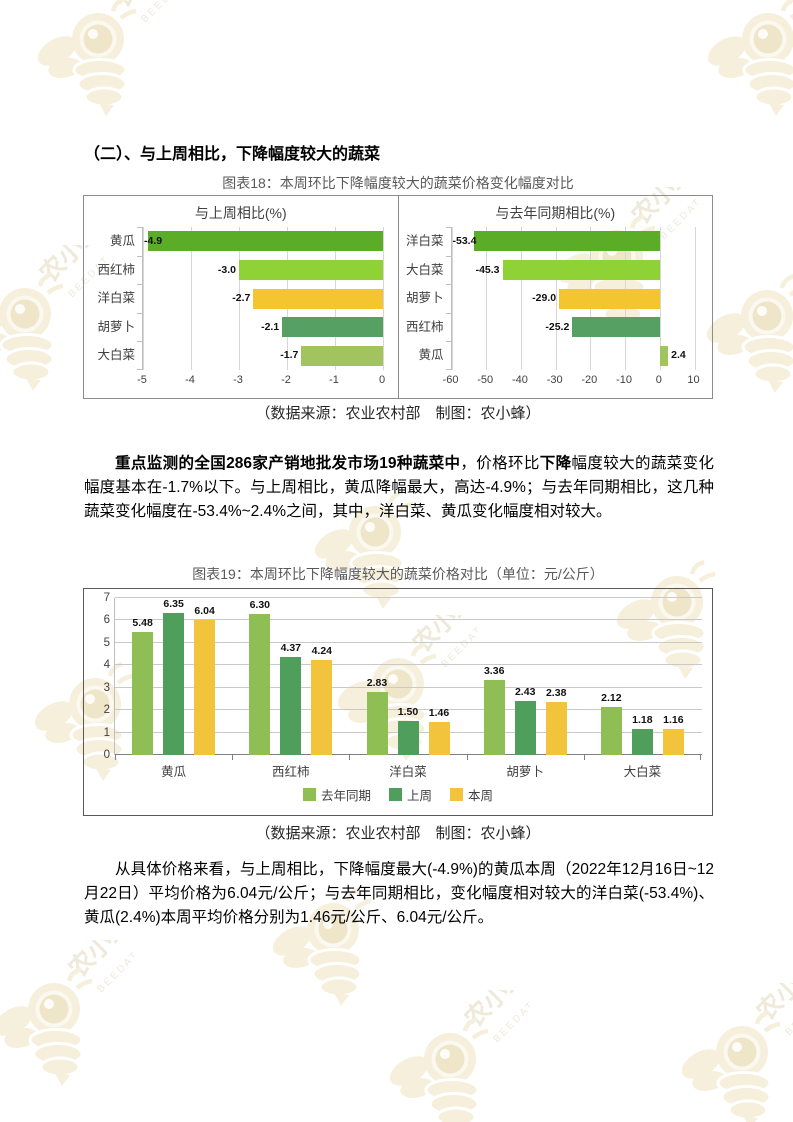 The image size is (793, 1122). Describe the element at coordinates (494, 1012) in the screenshot. I see `svg-text: 农小蜂` at that location.